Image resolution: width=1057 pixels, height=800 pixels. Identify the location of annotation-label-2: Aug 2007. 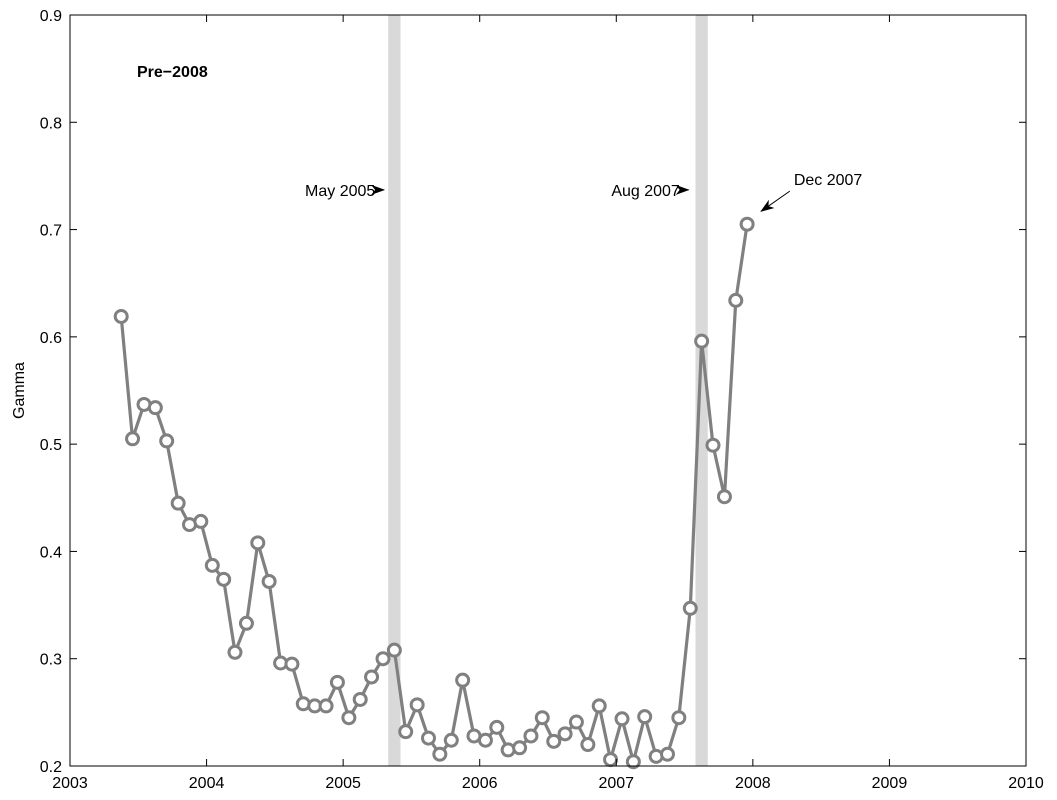
(645, 191).